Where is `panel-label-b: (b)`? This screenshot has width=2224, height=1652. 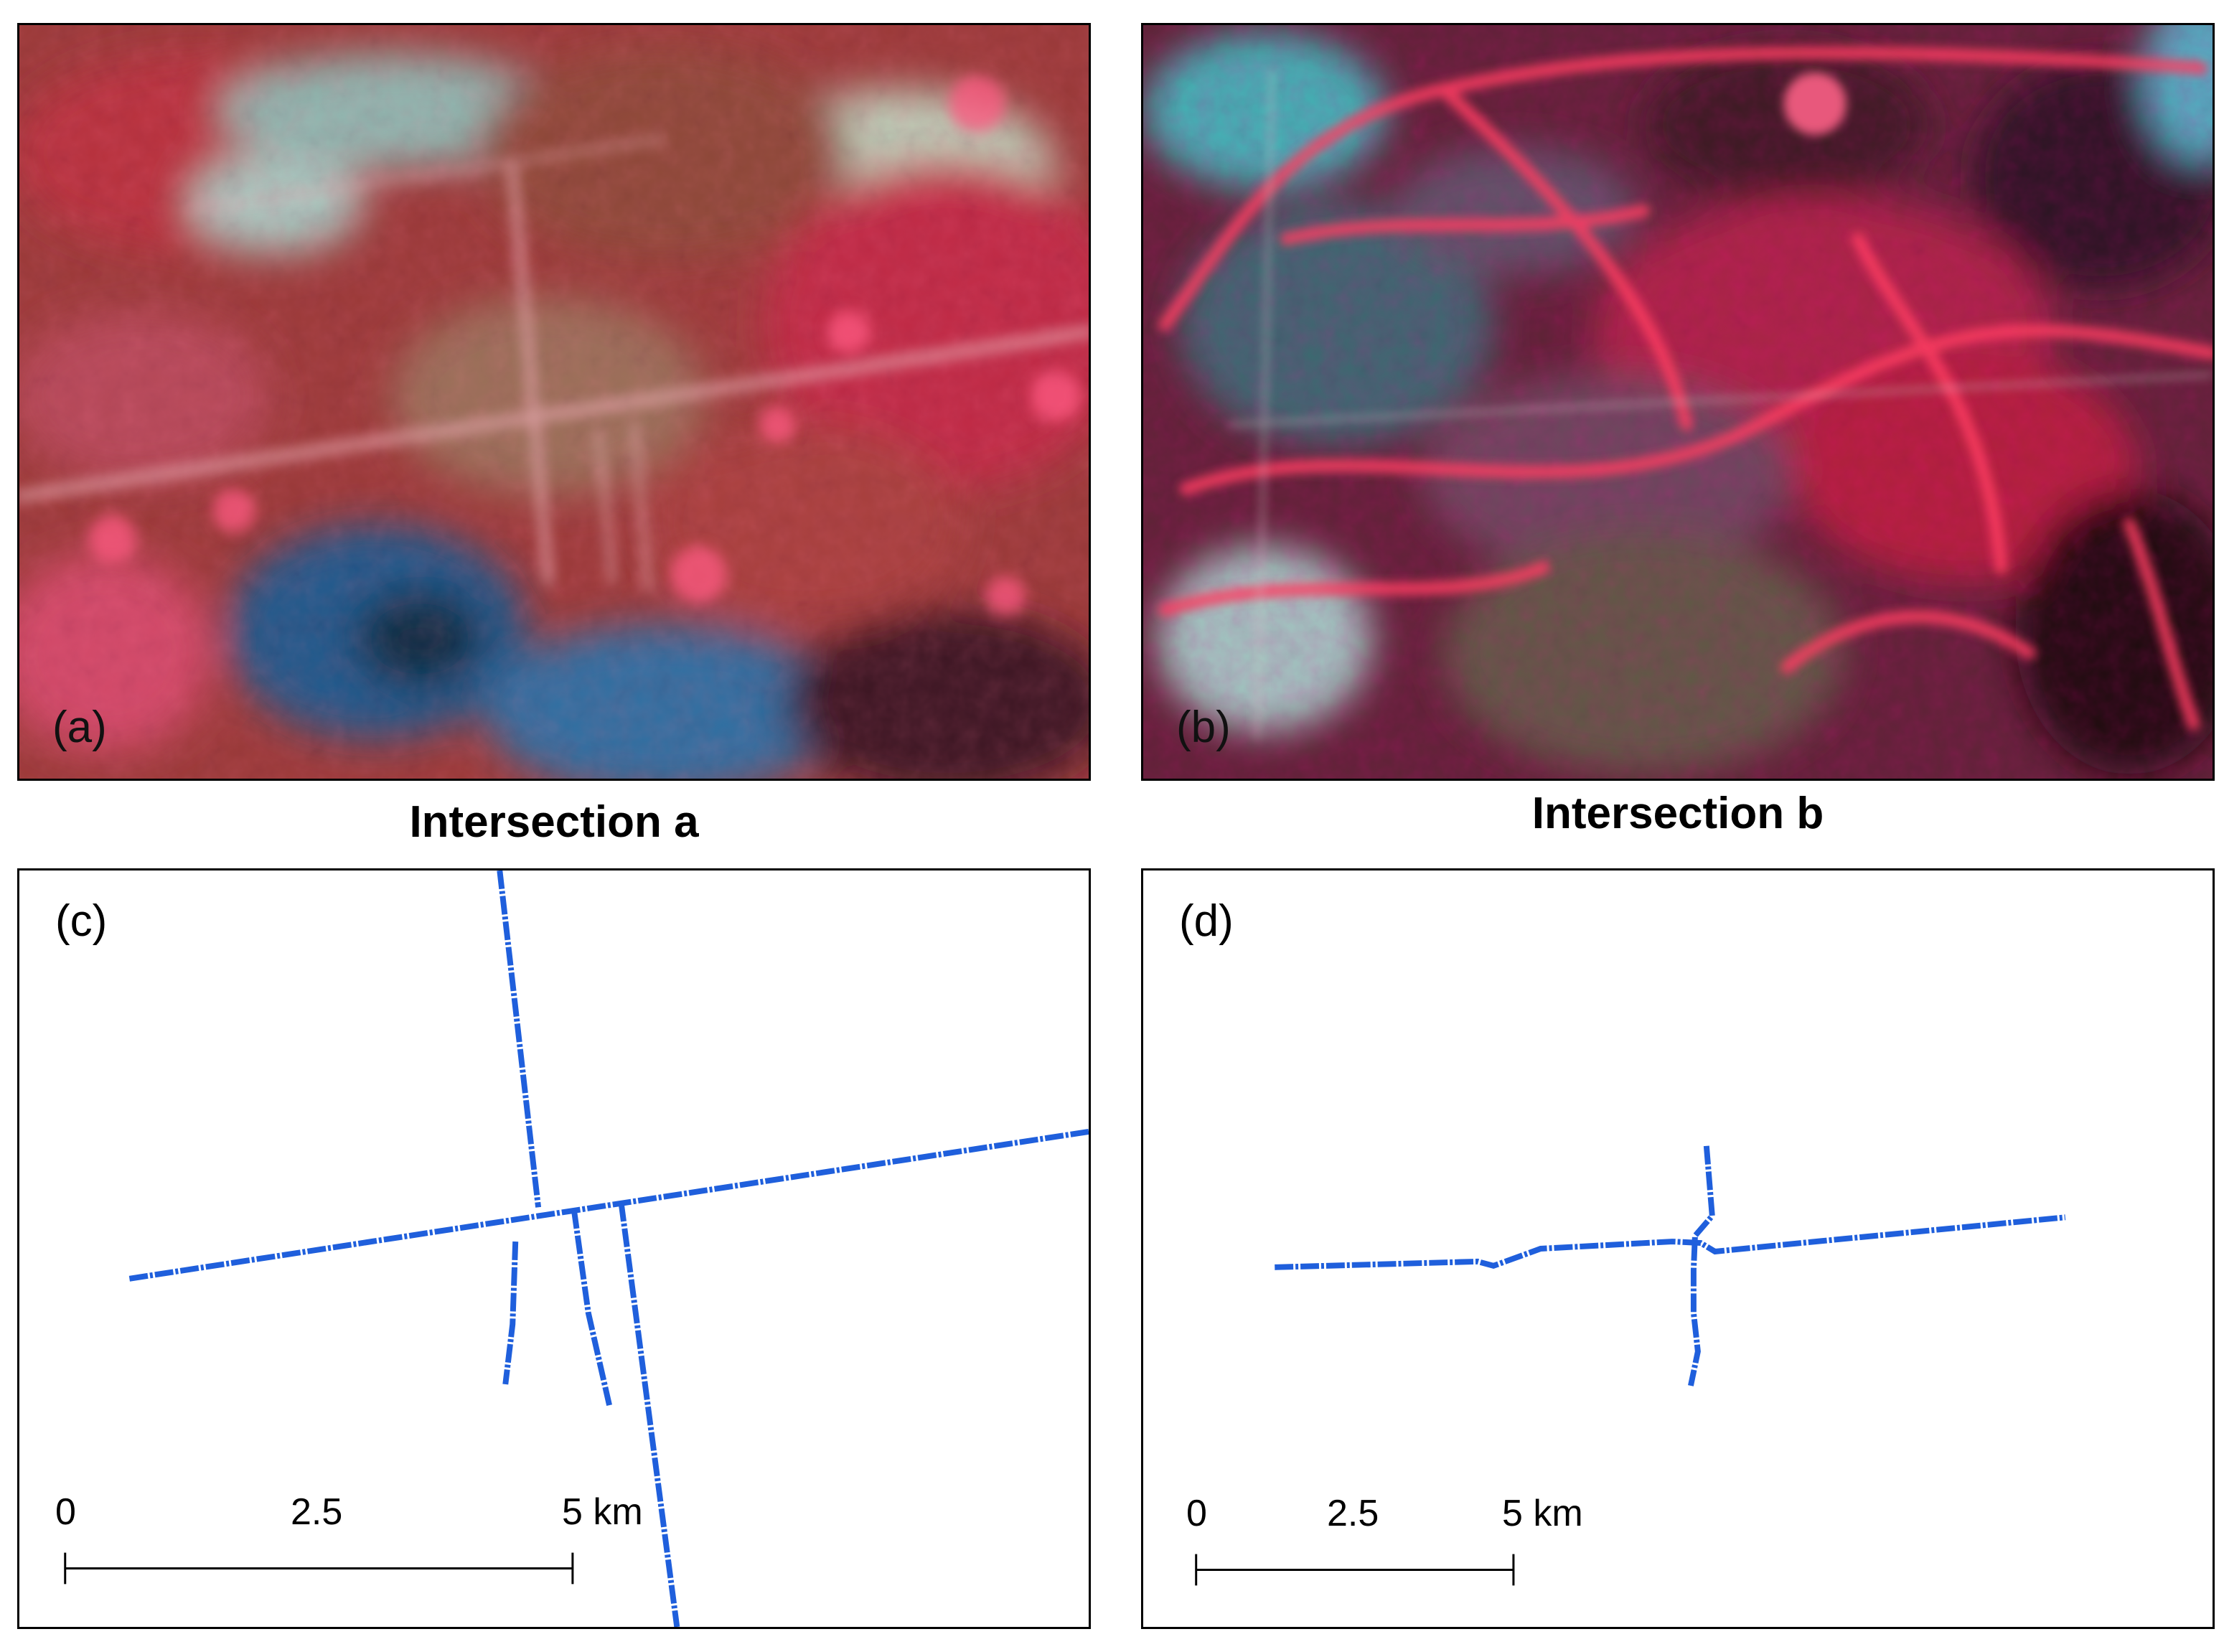
panel-label-b: (b) is located at coordinates (1203, 727).